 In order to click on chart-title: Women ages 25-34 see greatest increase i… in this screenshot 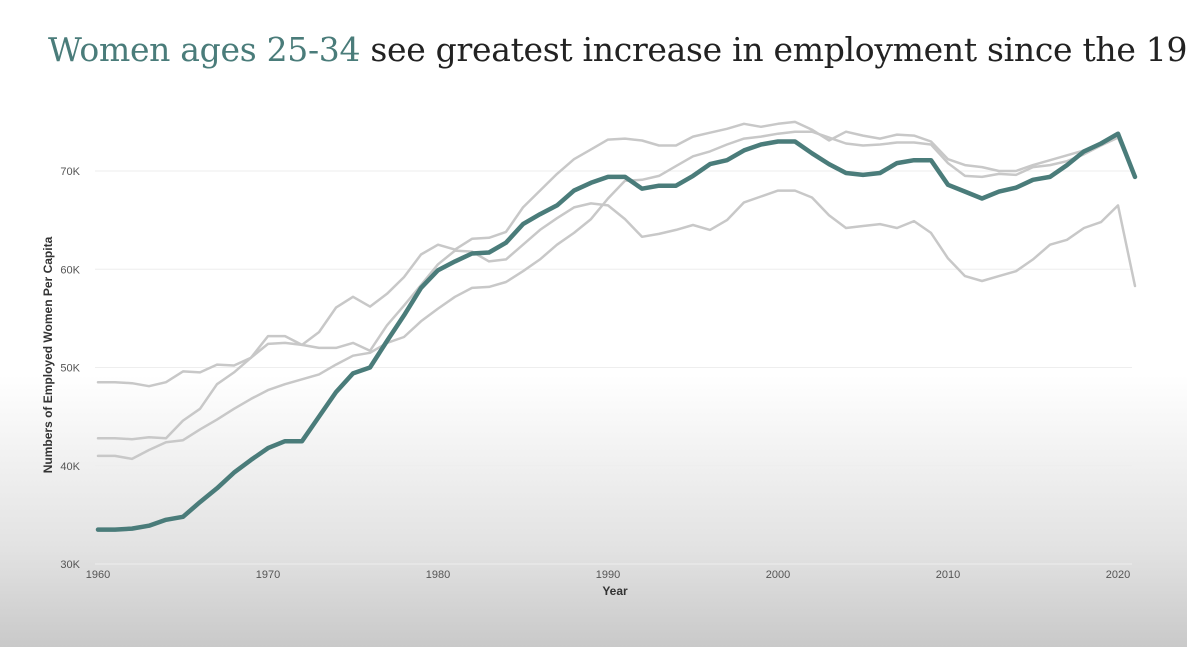, I will do `click(617, 49)`.